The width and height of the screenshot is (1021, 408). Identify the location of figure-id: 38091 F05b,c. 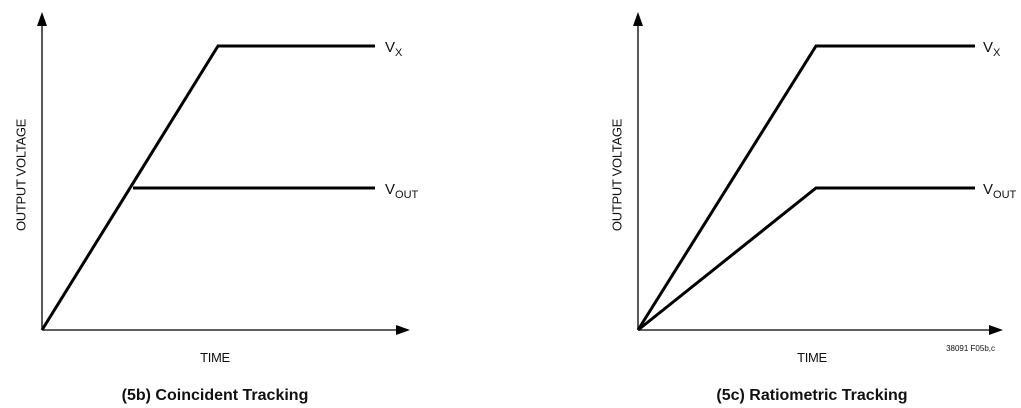
(970, 348).